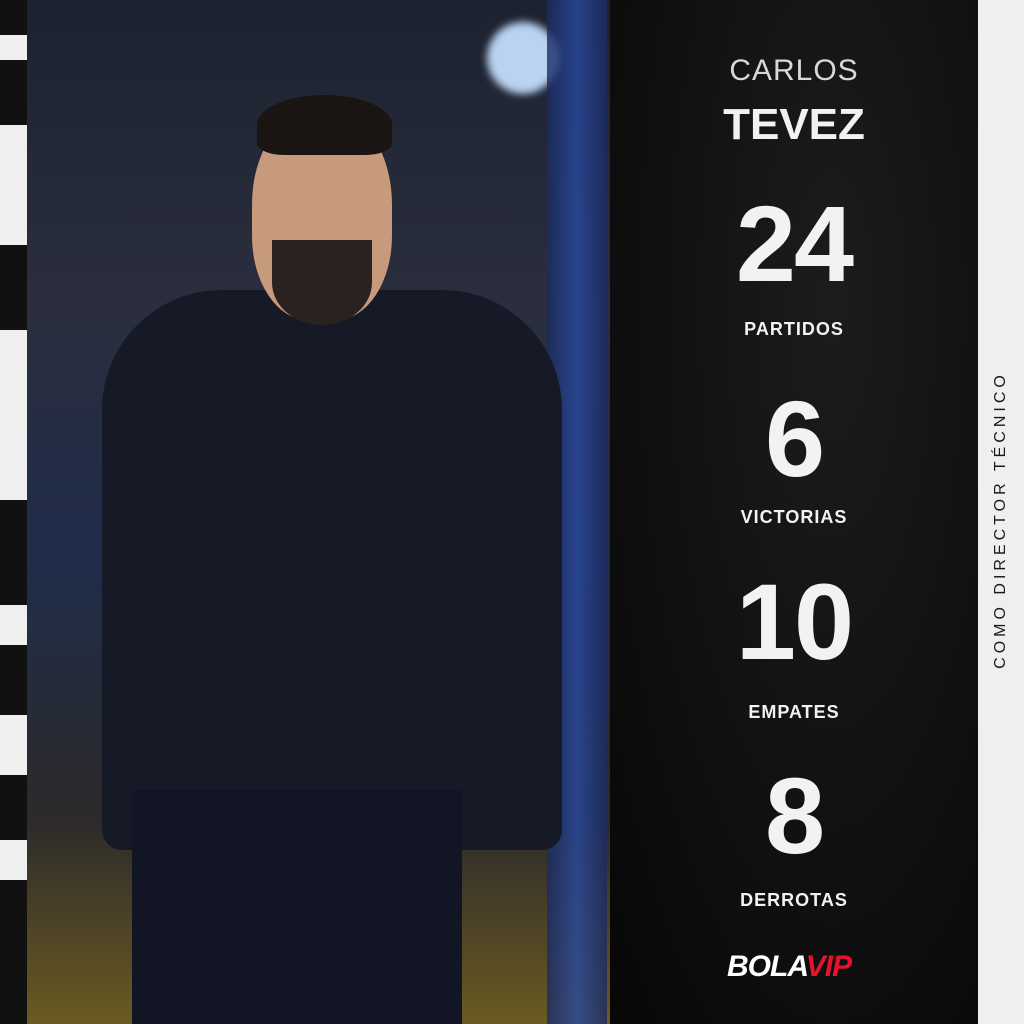 This screenshot has height=1024, width=1024. What do you see at coordinates (794, 900) in the screenshot?
I see `stat-label-losses: DERROTAS` at bounding box center [794, 900].